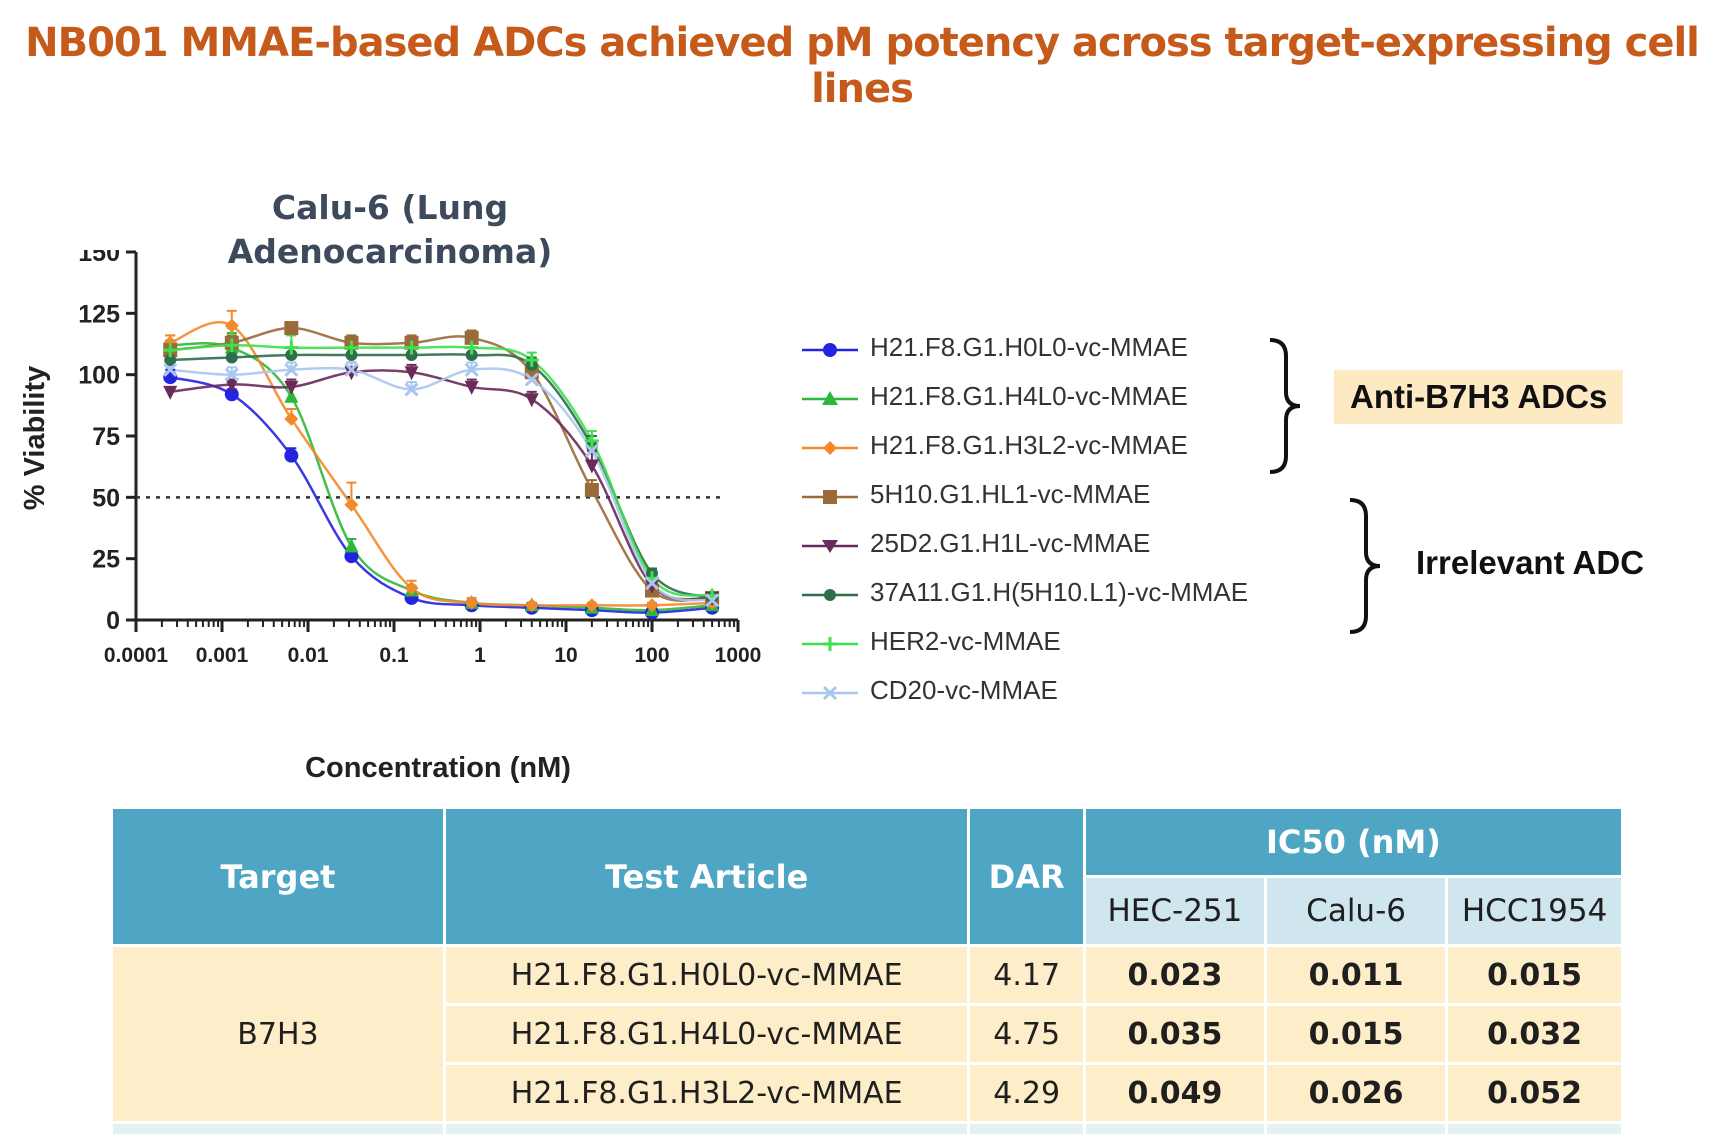 This screenshot has width=1724, height=1137. Describe the element at coordinates (1353, 842) in the screenshot. I see `header-ic50: IC50 (nM)` at that location.